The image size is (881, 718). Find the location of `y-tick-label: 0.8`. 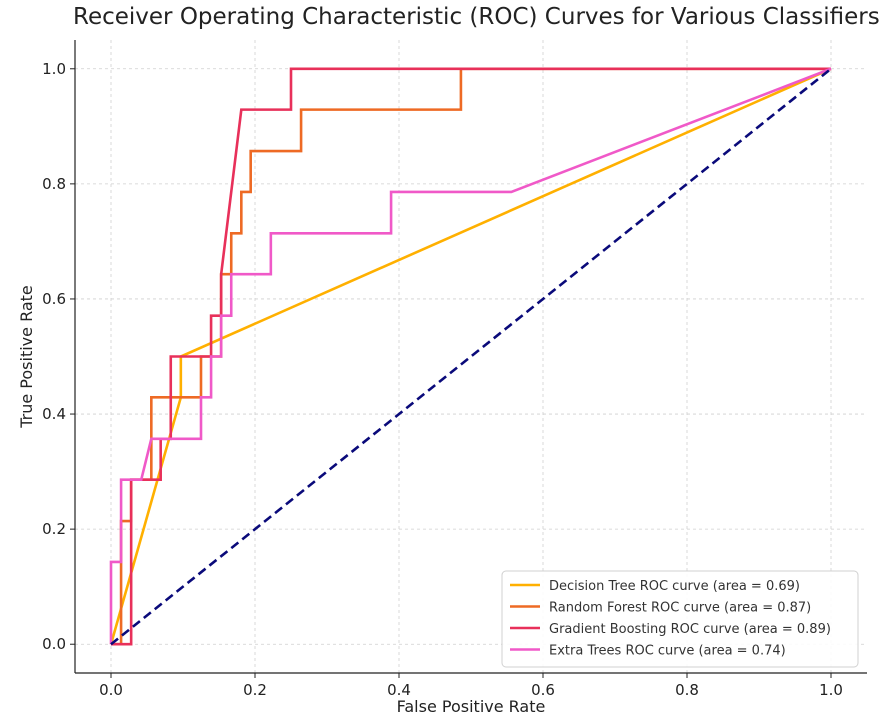

y-tick-label: 0.8 is located at coordinates (54, 184).